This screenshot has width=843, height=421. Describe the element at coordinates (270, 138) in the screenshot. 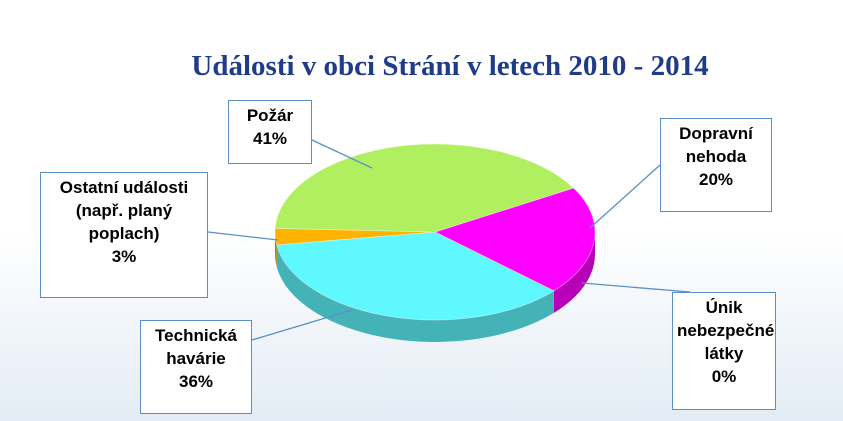

I see `value-label: 41%` at that location.